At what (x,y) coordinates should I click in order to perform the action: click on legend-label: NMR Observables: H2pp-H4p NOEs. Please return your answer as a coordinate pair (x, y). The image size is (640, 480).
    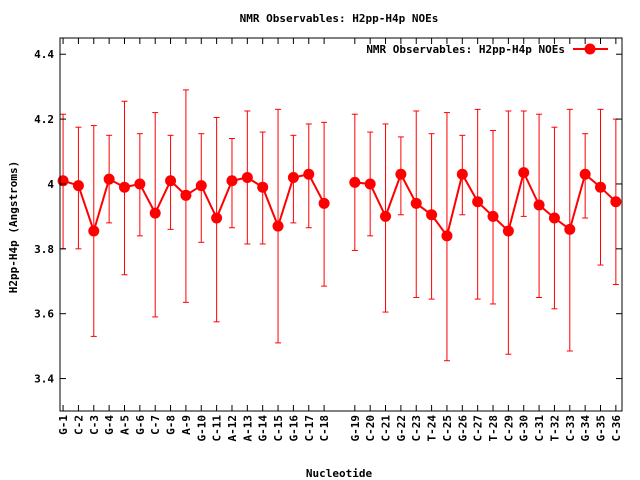
    Looking at the image, I should click on (465, 49).